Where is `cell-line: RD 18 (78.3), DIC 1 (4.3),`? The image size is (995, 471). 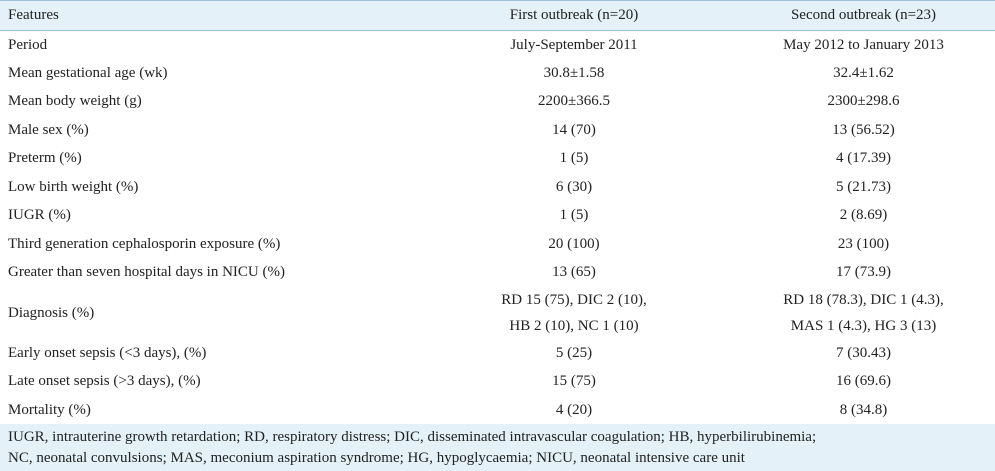 cell-line: RD 18 (78.3), DIC 1 (4.3), is located at coordinates (863, 300).